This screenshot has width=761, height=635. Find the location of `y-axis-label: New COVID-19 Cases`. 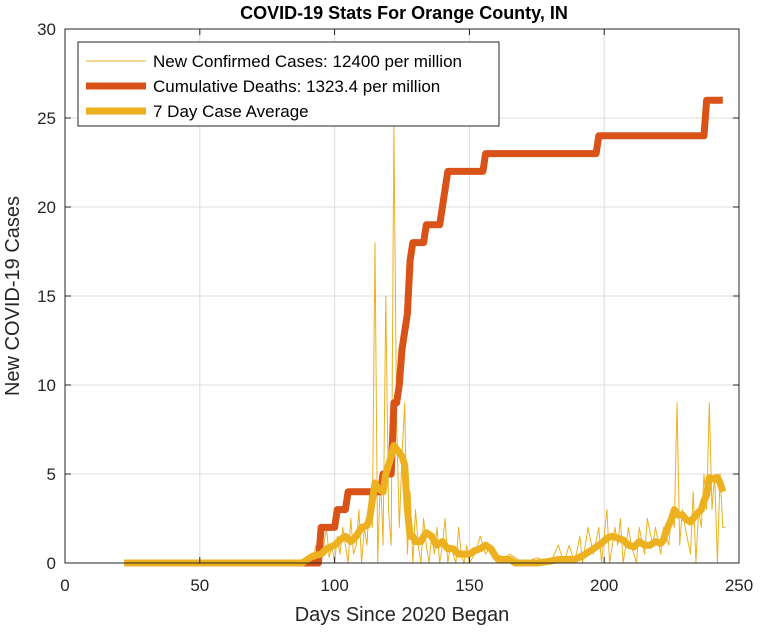

y-axis-label: New COVID-19 Cases is located at coordinates (13, 296).